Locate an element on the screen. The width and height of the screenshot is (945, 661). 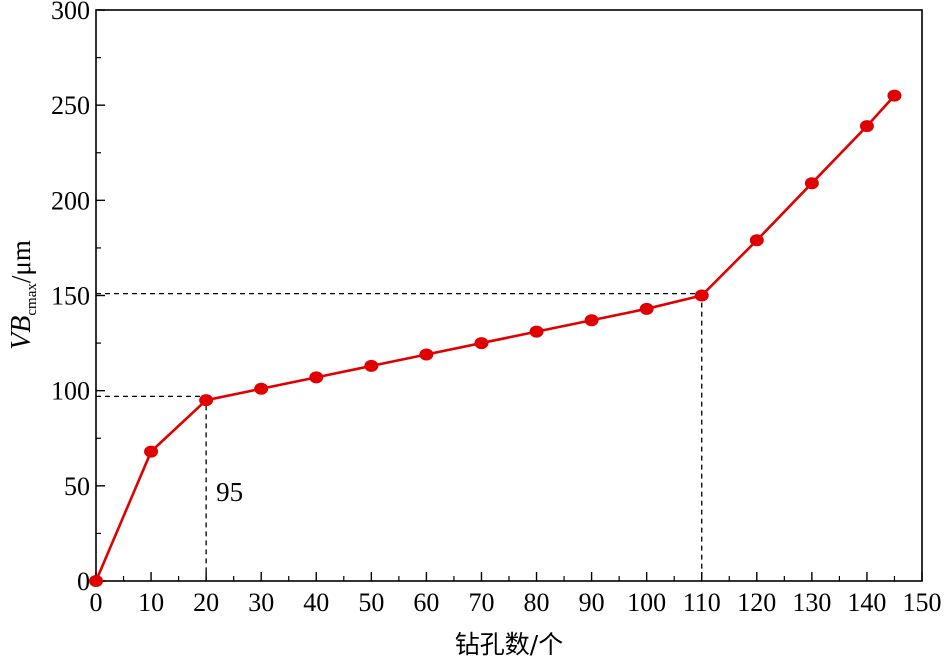
y-axis-title-unit: /μm is located at coordinates (21, 261).